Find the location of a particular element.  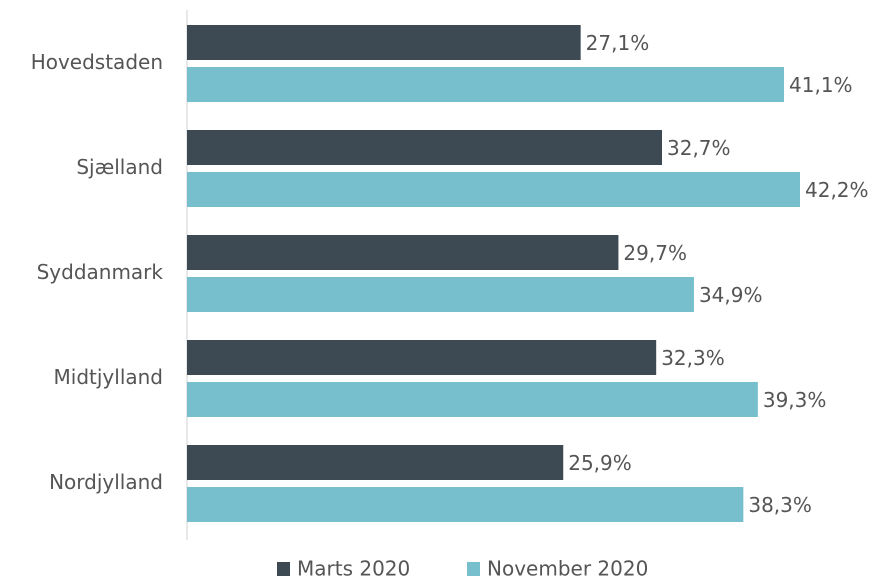

category-label: Hovedstaden is located at coordinates (97, 62).